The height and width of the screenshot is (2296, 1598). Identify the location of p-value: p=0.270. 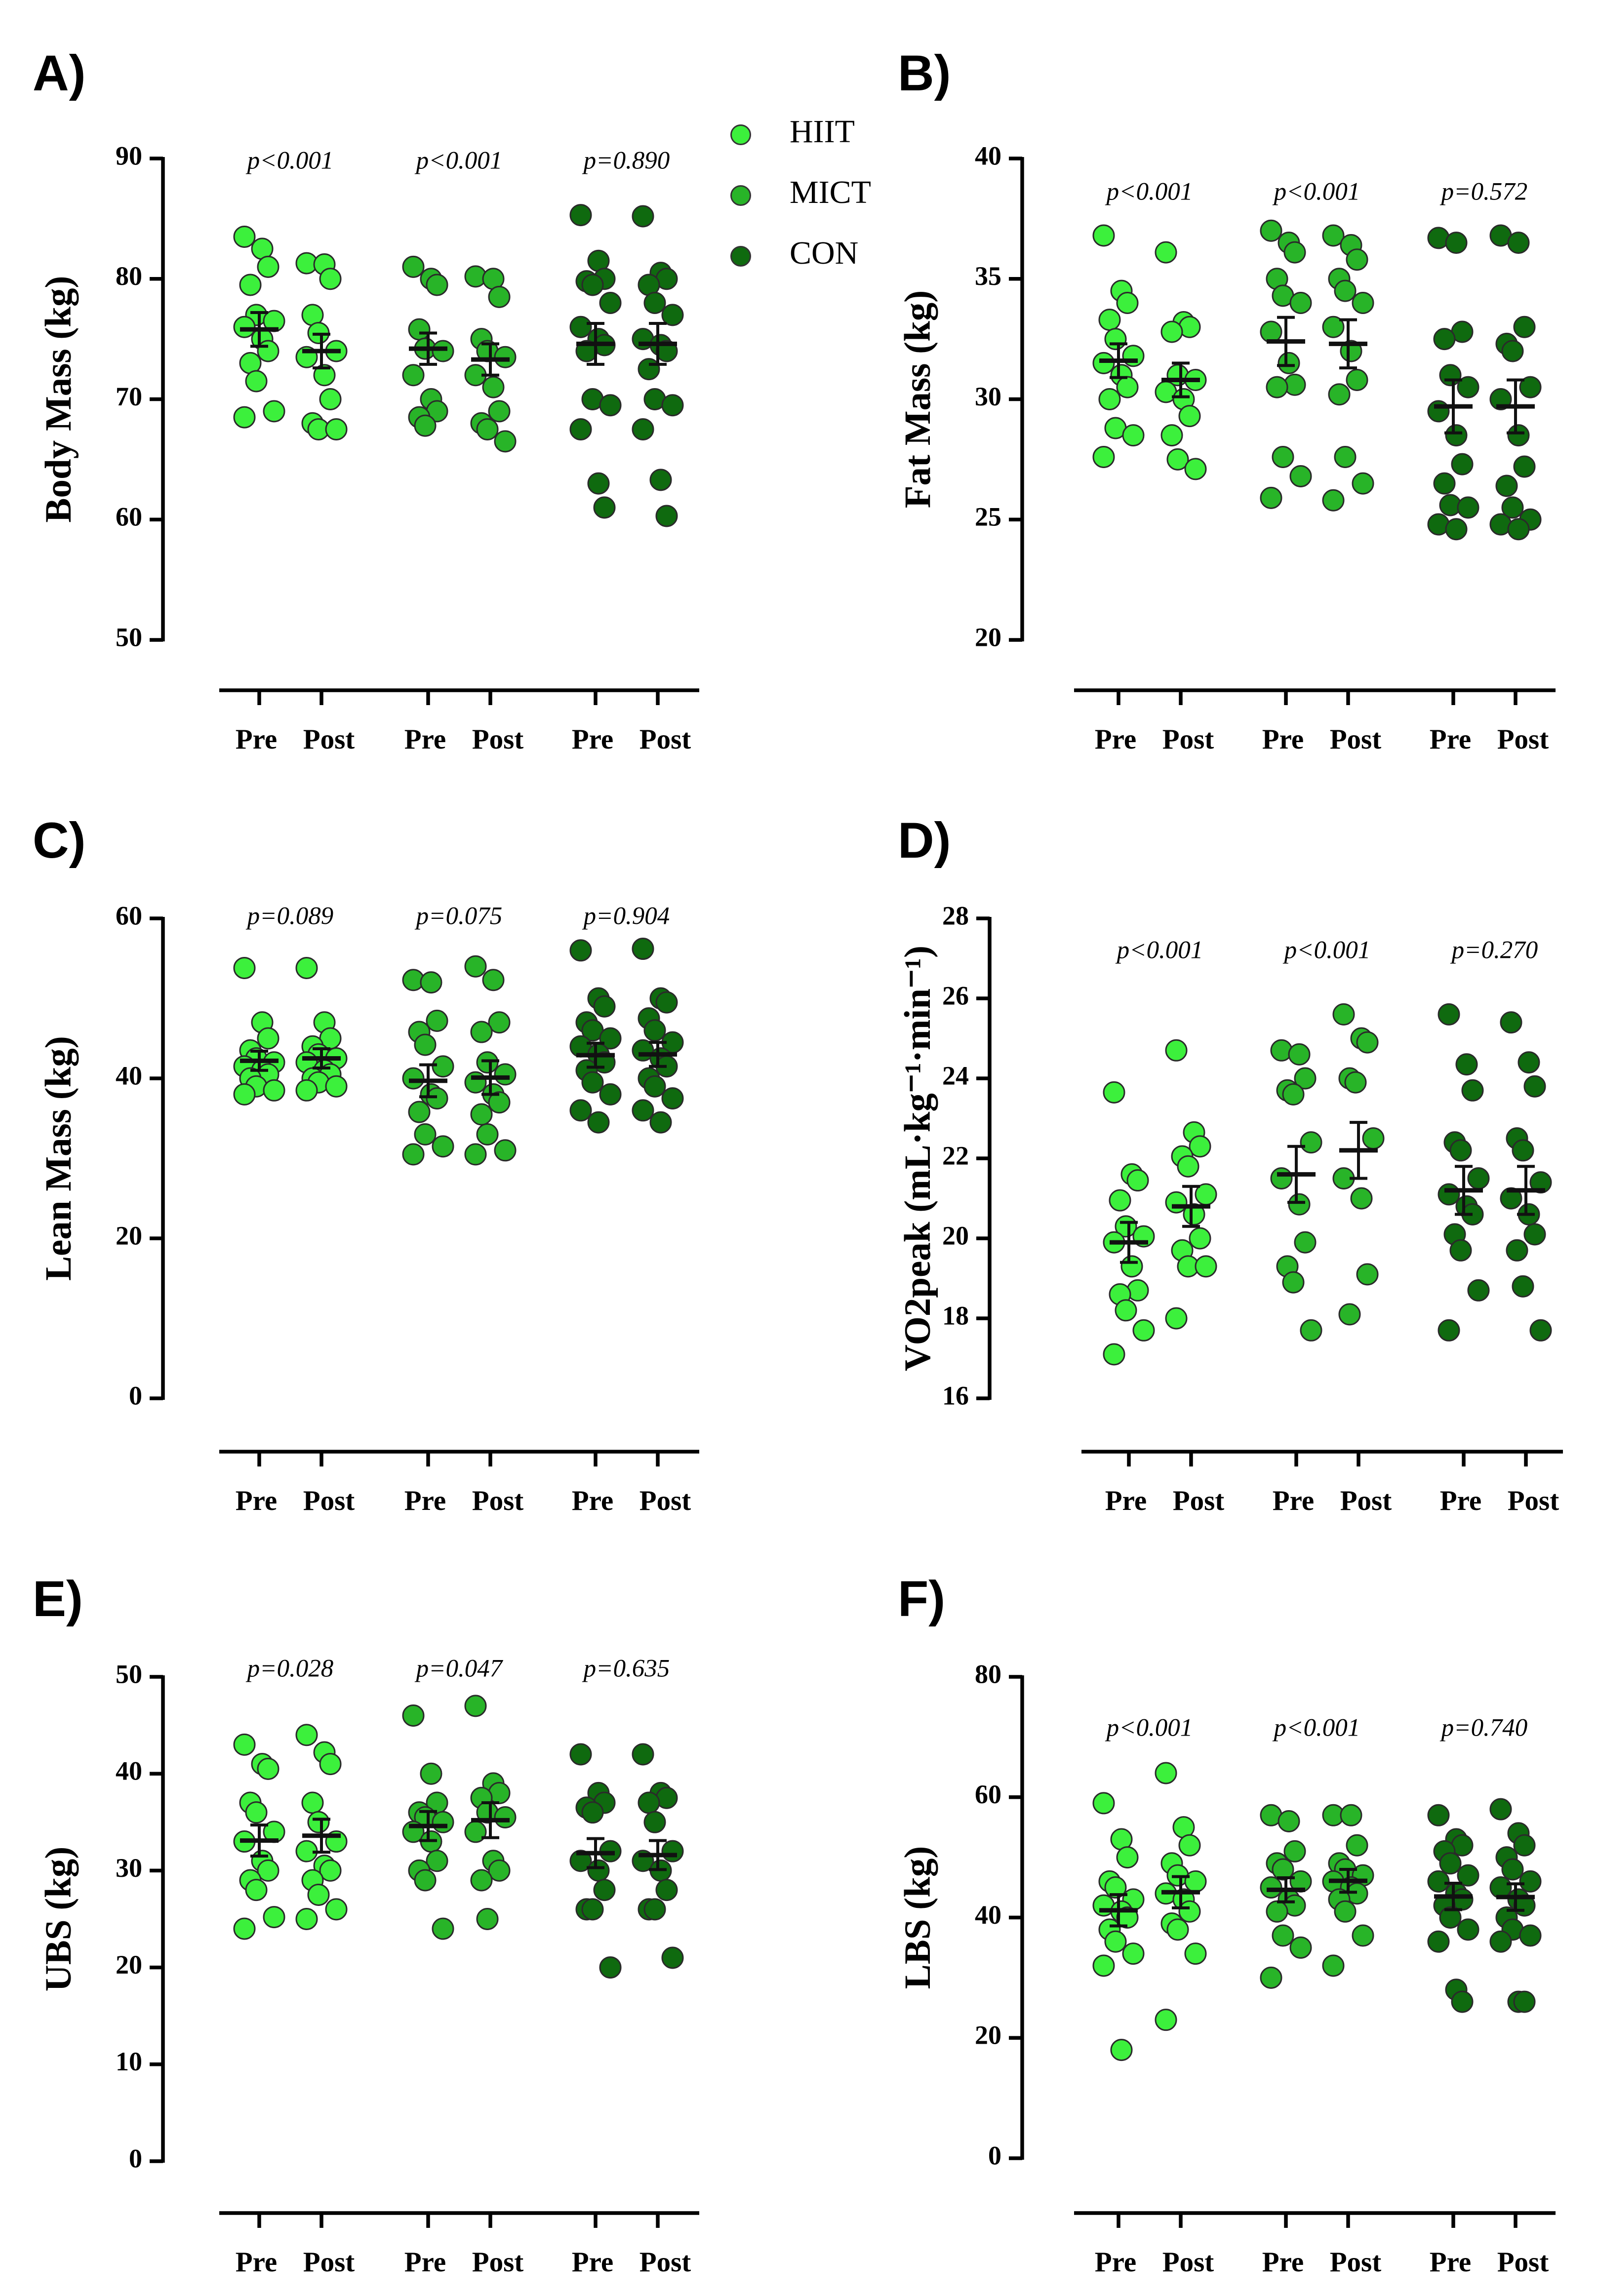
(1494, 951).